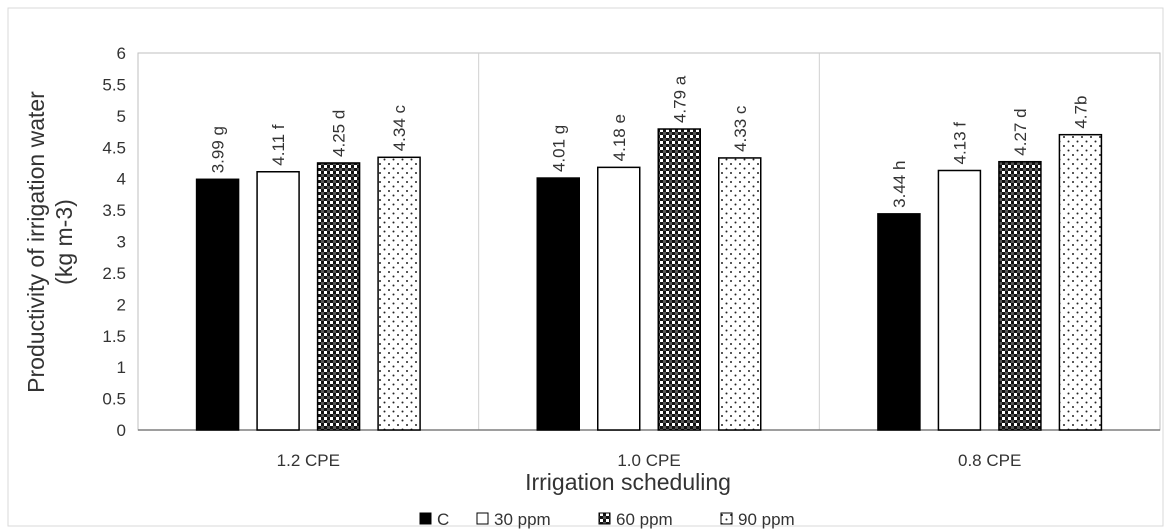 Image resolution: width=1171 pixels, height=532 pixels. I want to click on bar-data-label: 4.18 e, so click(619, 137).